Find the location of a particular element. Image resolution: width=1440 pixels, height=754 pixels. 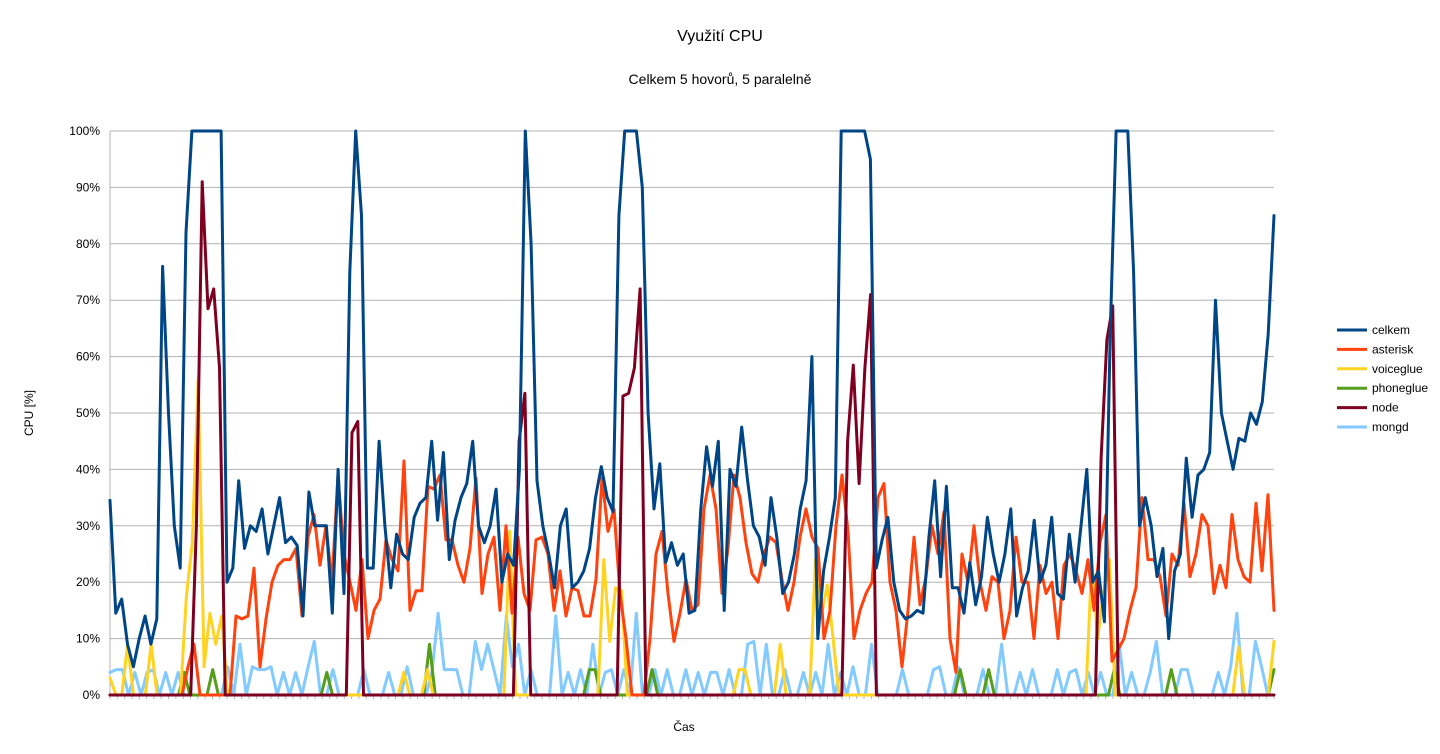

y-tick-label: 100% is located at coordinates (84, 131).